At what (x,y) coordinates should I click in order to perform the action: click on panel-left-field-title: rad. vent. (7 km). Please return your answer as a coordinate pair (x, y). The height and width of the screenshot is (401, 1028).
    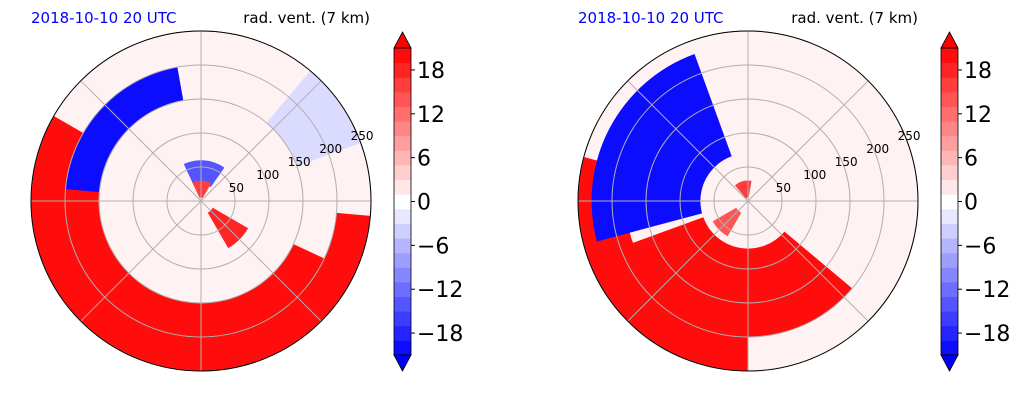
    Looking at the image, I should click on (306, 18).